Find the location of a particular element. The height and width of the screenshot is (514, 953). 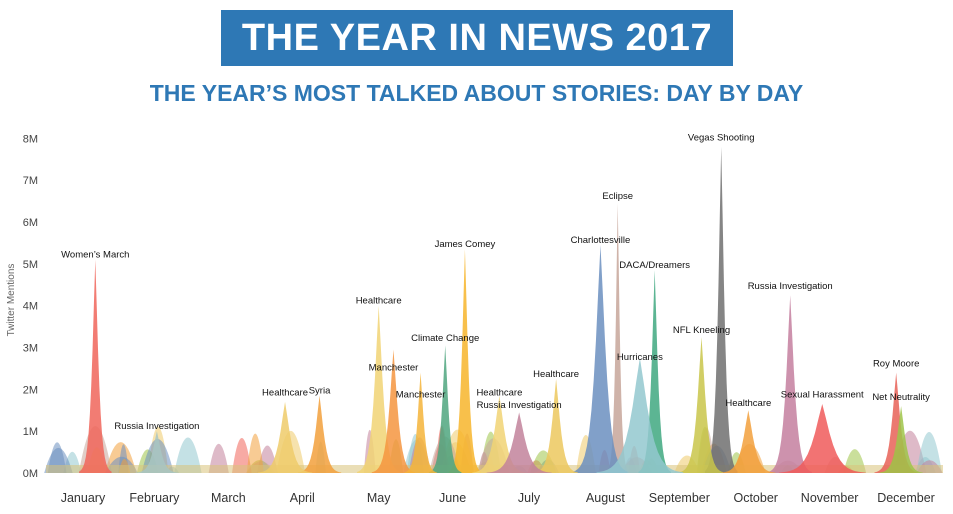

y-tick-label: 2M is located at coordinates (30, 390).